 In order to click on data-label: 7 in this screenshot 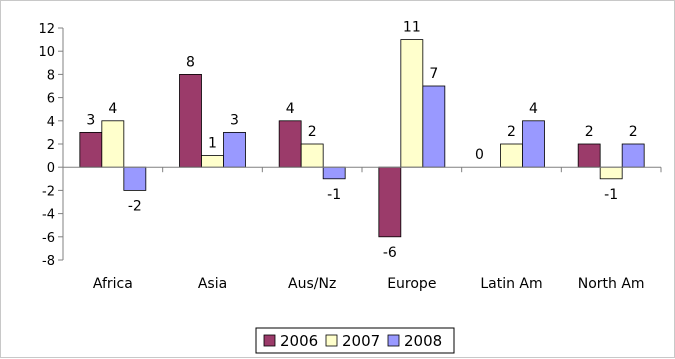, I will do `click(433, 74)`.